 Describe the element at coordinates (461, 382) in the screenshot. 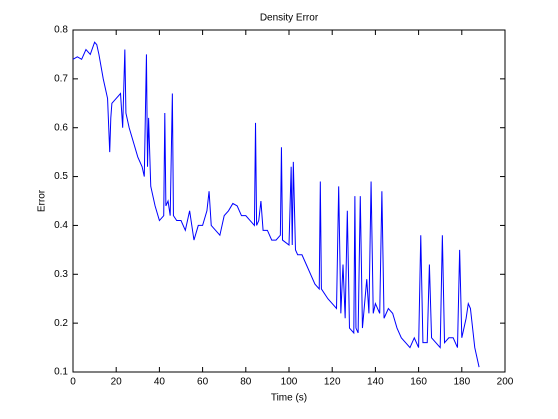

I see `x-tick-label: 180` at that location.